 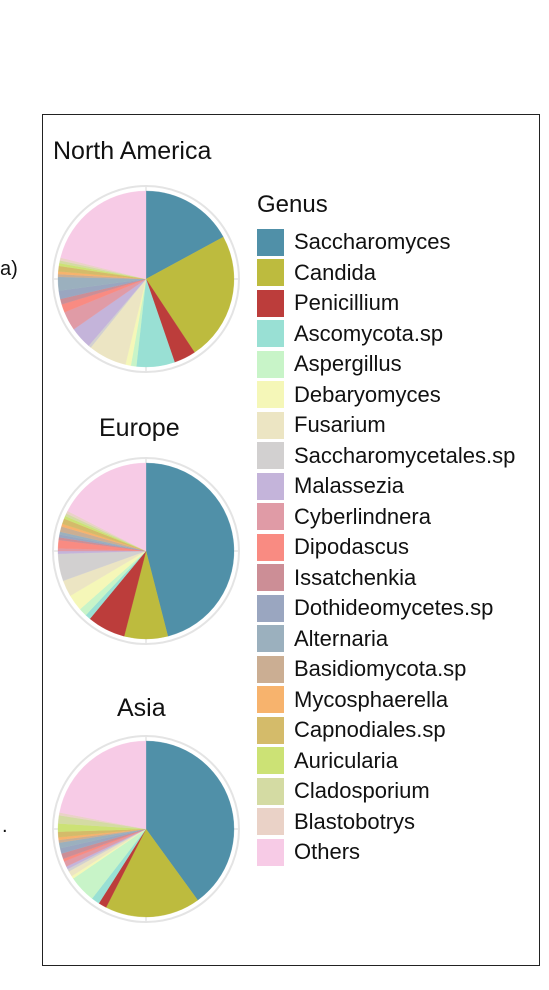 What do you see at coordinates (9, 269) in the screenshot?
I see `edge-label-top: a)` at bounding box center [9, 269].